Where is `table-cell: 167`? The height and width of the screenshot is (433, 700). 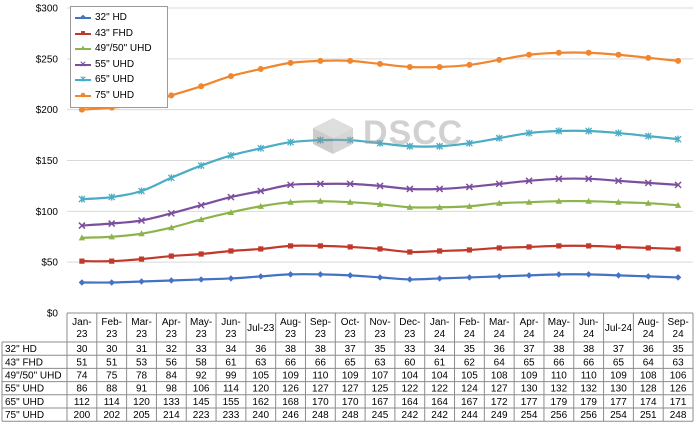 table-cell: 167 is located at coordinates (469, 402).